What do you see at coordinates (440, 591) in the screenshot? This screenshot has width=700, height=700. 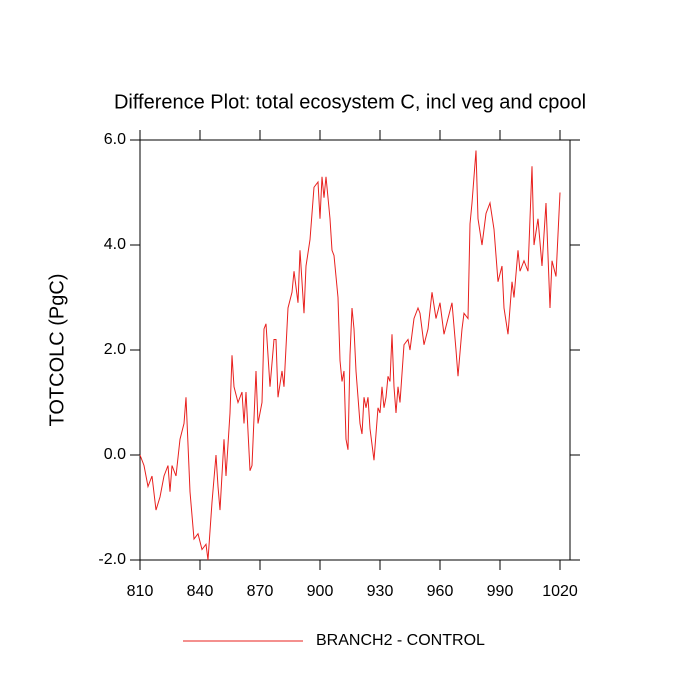 I see `x-tick-label: 960` at bounding box center [440, 591].